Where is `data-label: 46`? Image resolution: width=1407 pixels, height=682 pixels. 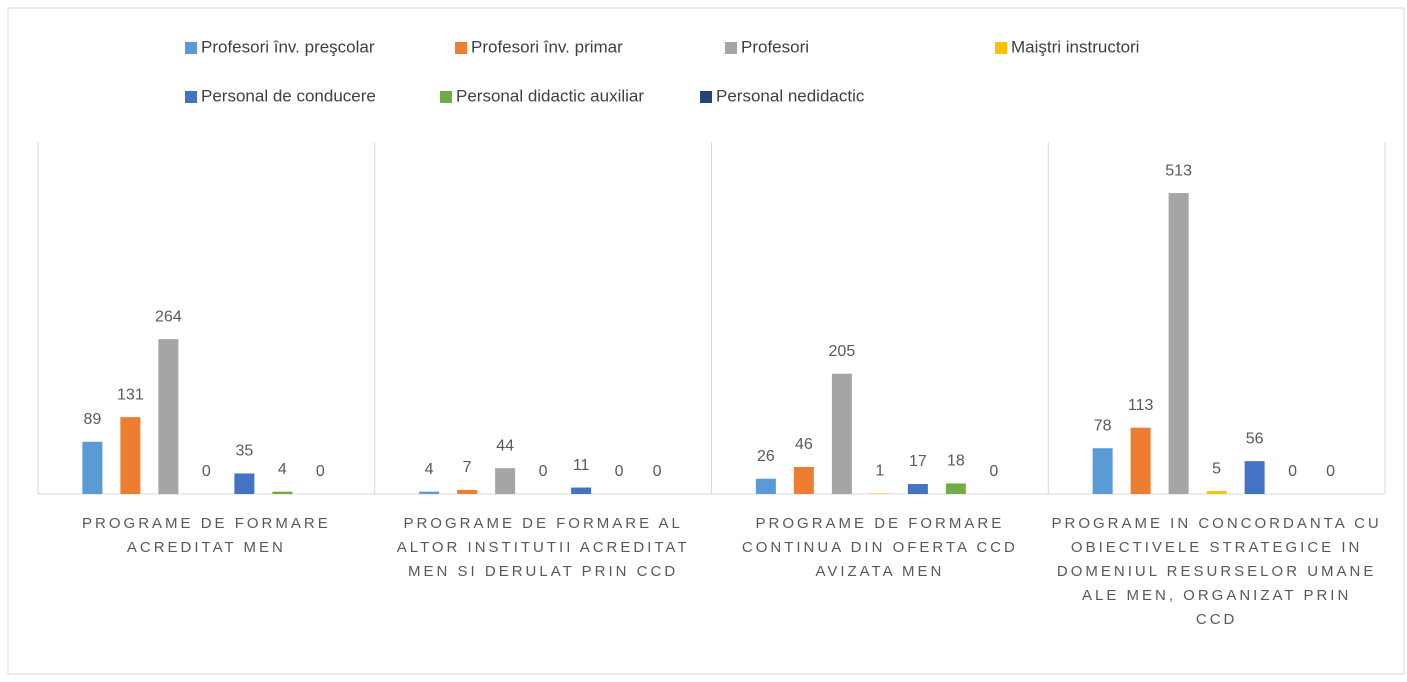 data-label: 46 is located at coordinates (804, 444).